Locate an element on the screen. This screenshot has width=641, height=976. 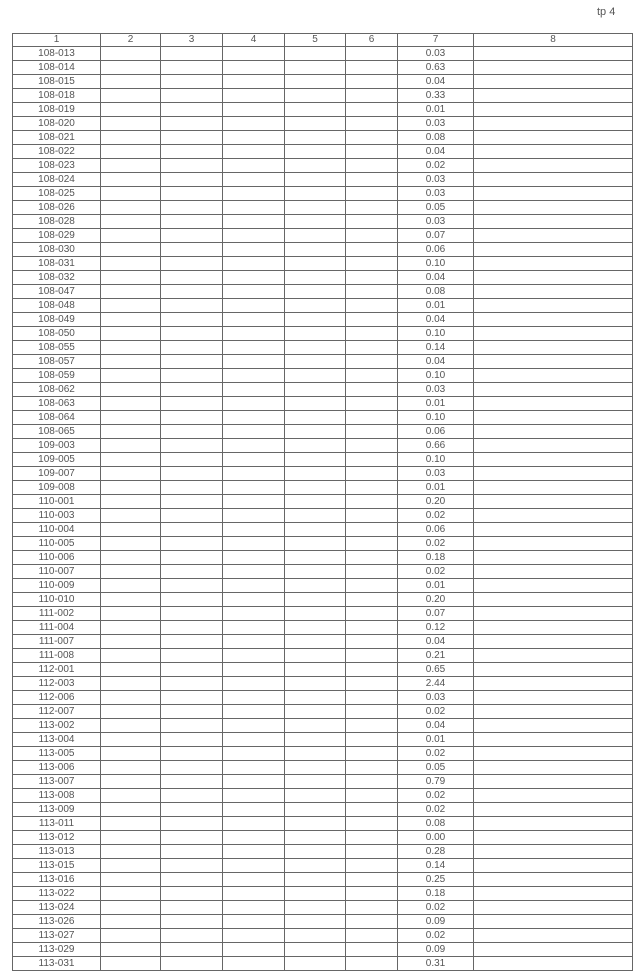
cell-id: 113-016 is located at coordinates (56, 879).